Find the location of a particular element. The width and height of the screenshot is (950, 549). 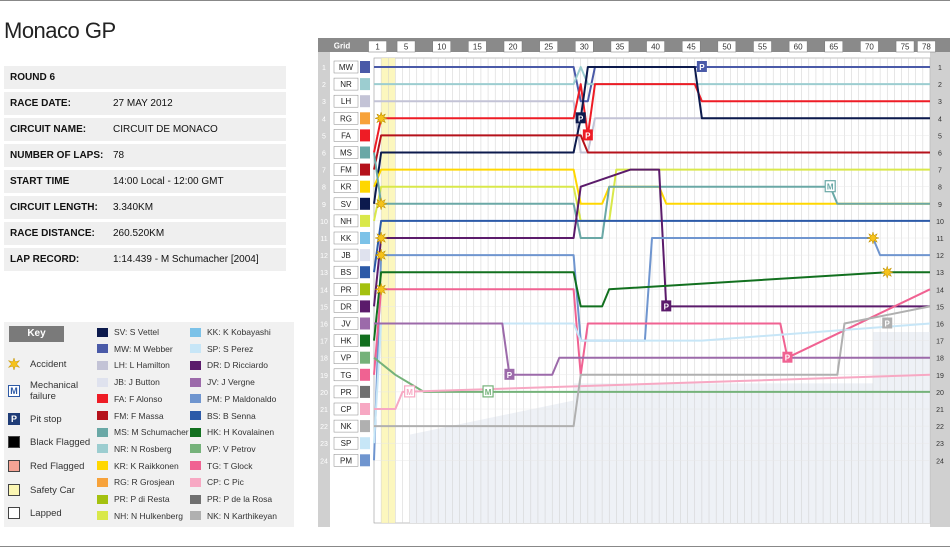

driver-legend-item: TG: T Glock is located at coordinates (221, 466).